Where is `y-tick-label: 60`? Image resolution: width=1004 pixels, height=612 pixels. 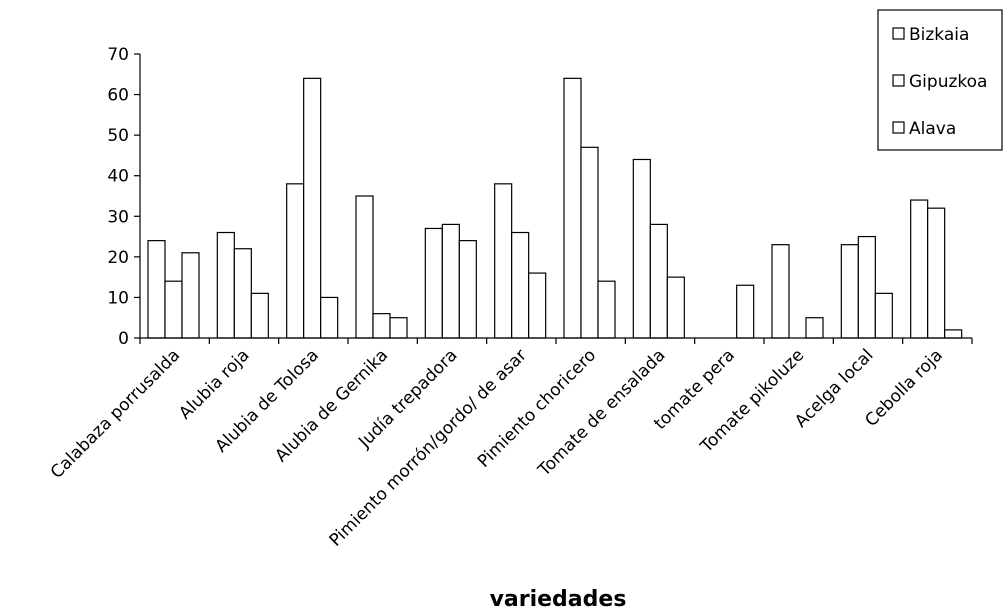 y-tick-label: 60 is located at coordinates (118, 96).